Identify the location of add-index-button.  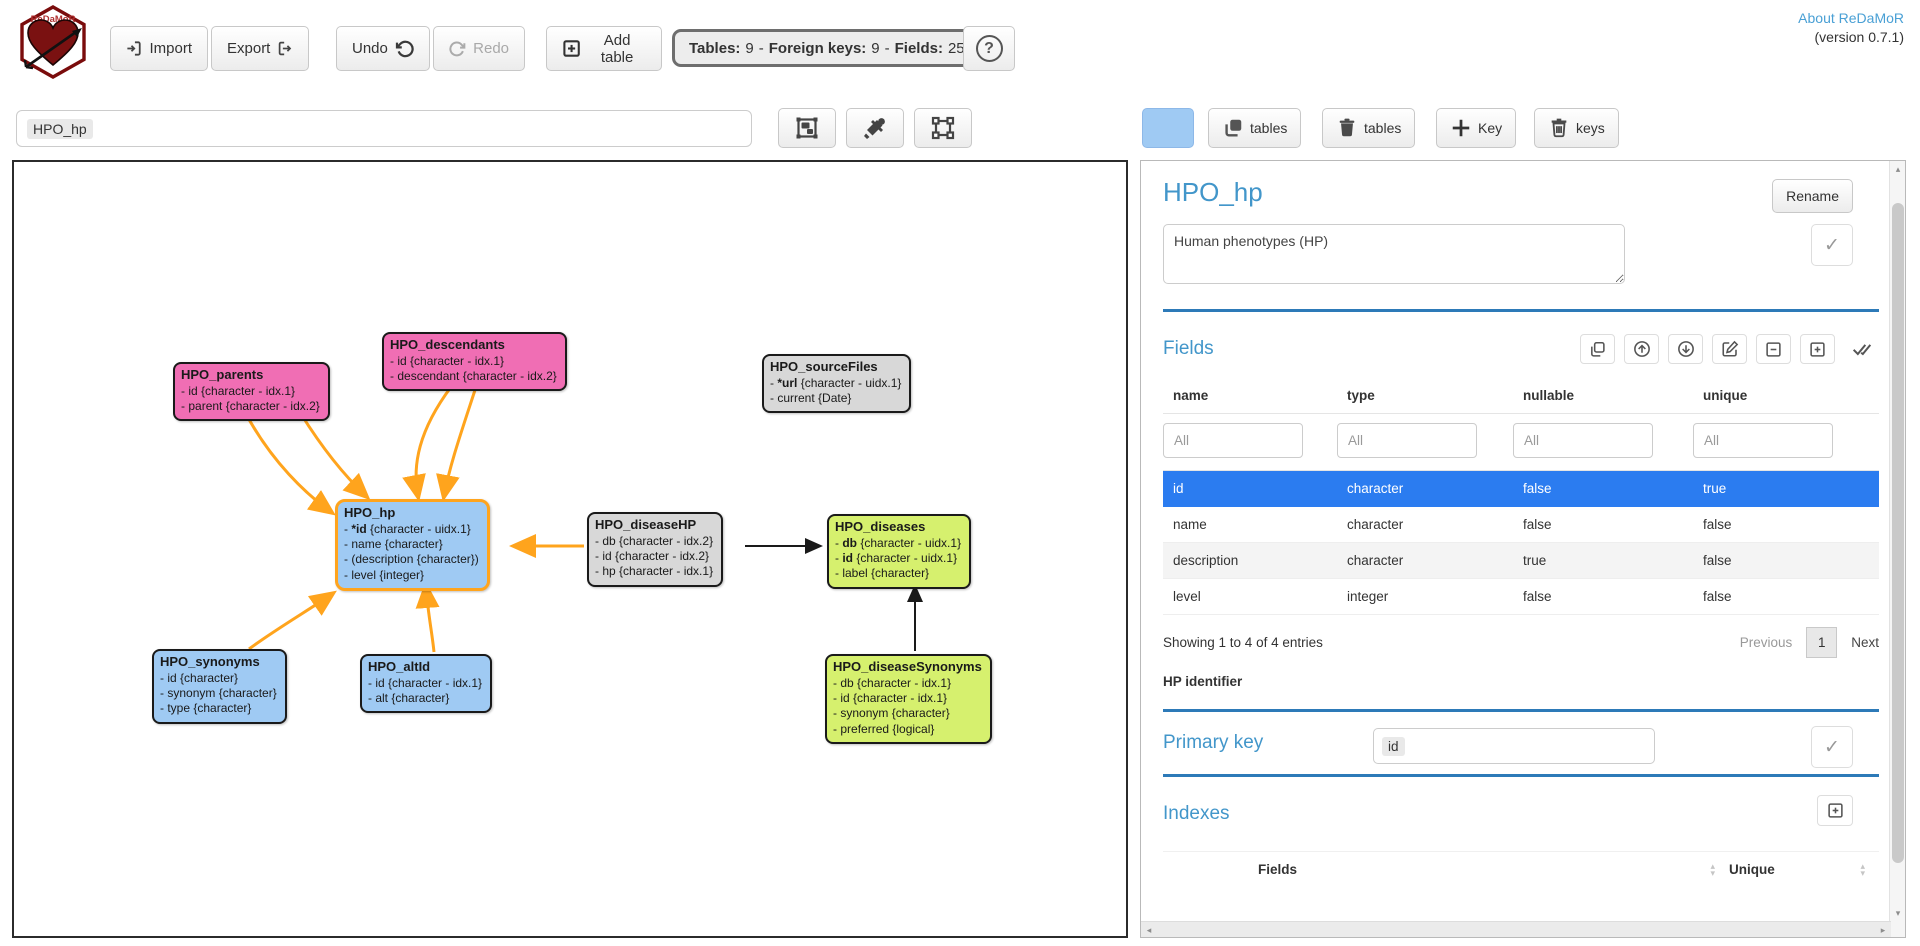
(1835, 810).